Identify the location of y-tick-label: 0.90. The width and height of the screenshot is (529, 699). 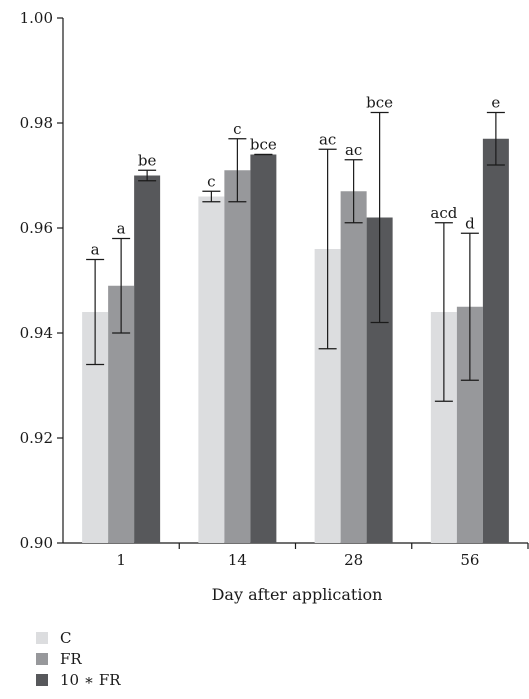
(36, 543).